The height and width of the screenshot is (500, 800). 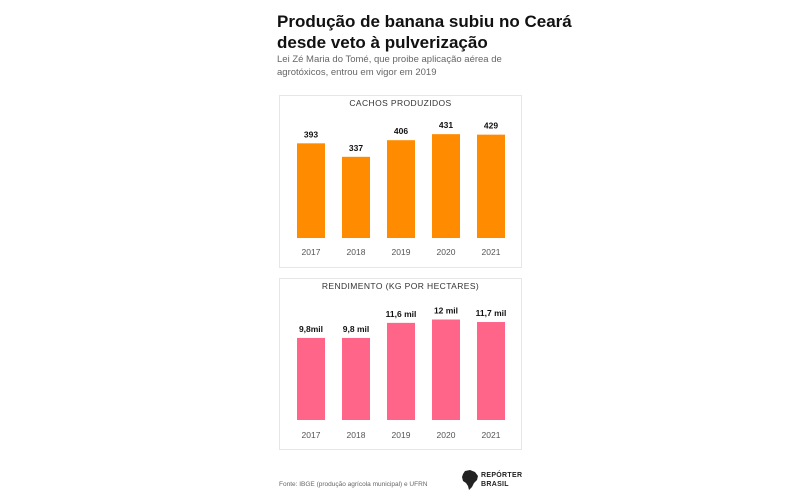 What do you see at coordinates (495, 484) in the screenshot?
I see `logo-line-2: BRASIL` at bounding box center [495, 484].